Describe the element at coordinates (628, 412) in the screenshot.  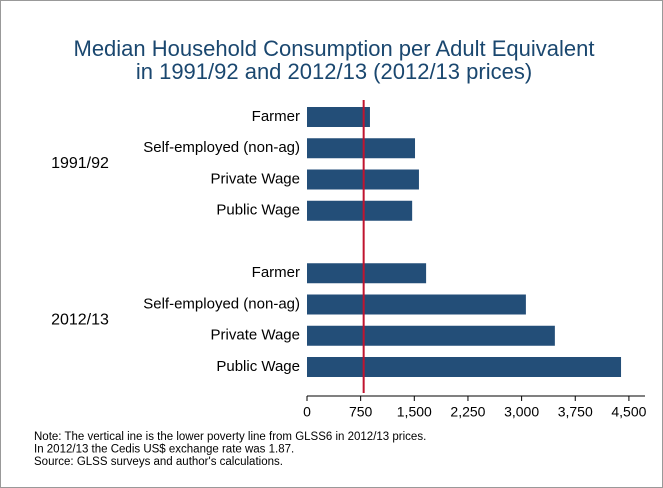
I see `x-tick-label: 4,500` at that location.